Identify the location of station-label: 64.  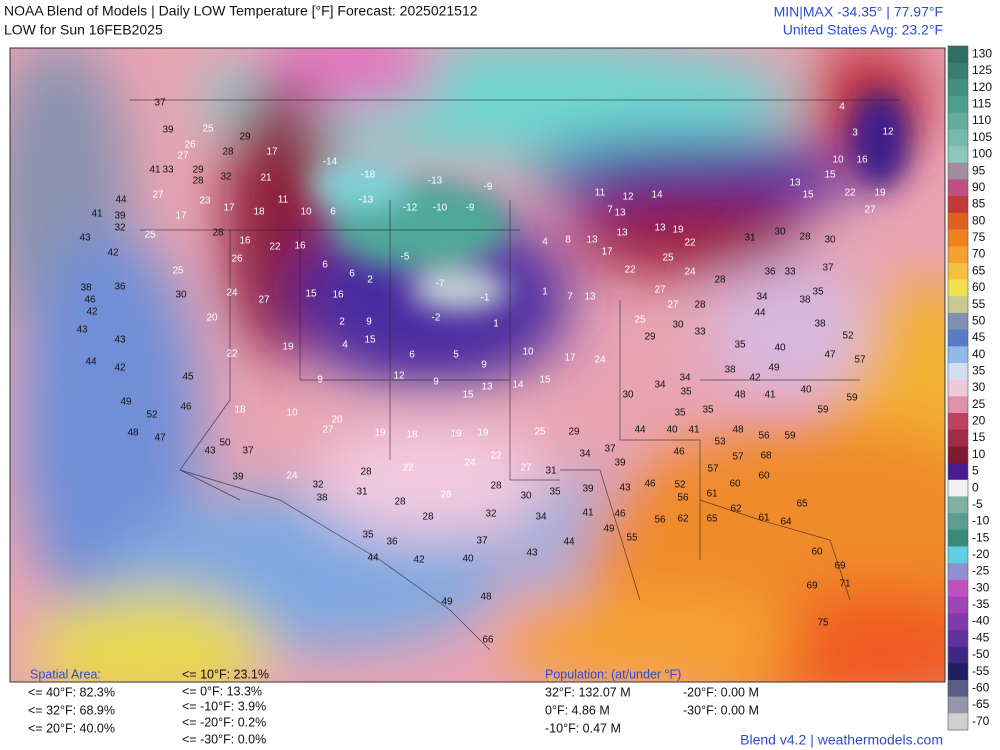
(786, 522).